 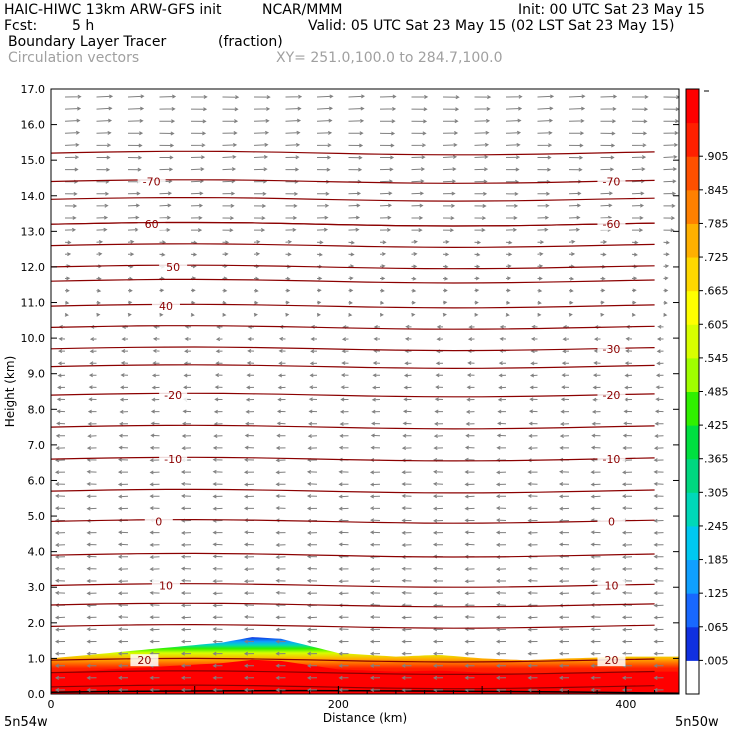 What do you see at coordinates (716, 526) in the screenshot?
I see `colorbar-label: .245` at bounding box center [716, 526].